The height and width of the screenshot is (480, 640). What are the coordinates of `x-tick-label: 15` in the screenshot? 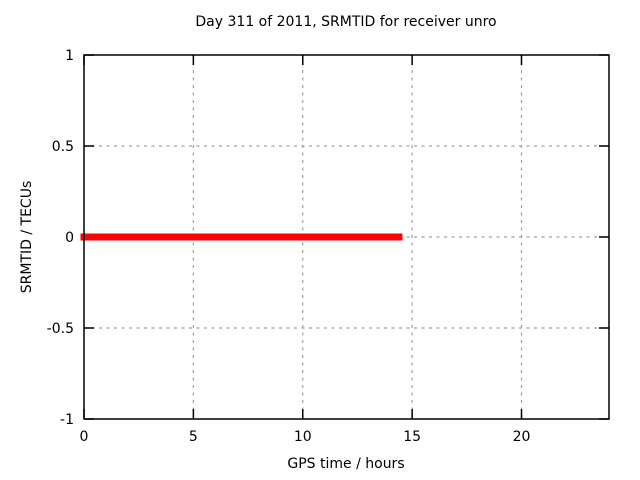 It's located at (412, 437).